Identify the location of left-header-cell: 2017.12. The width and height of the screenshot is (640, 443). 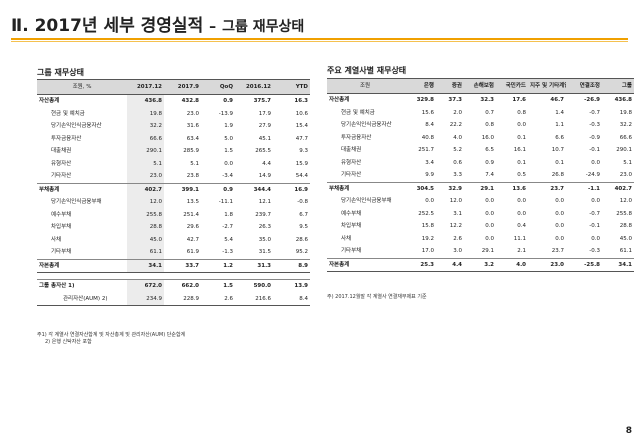
(145, 87).